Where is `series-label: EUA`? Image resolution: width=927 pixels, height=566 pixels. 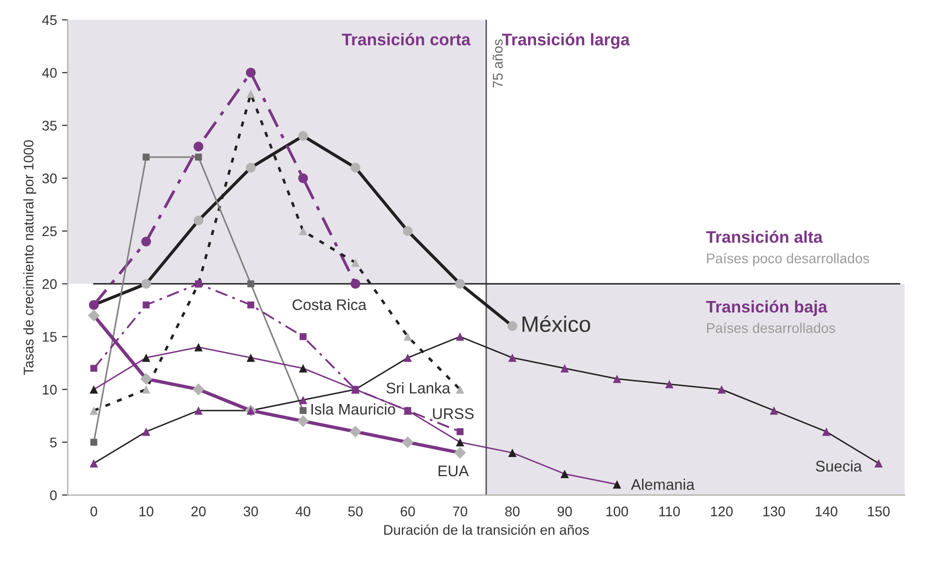
series-label: EUA is located at coordinates (453, 471).